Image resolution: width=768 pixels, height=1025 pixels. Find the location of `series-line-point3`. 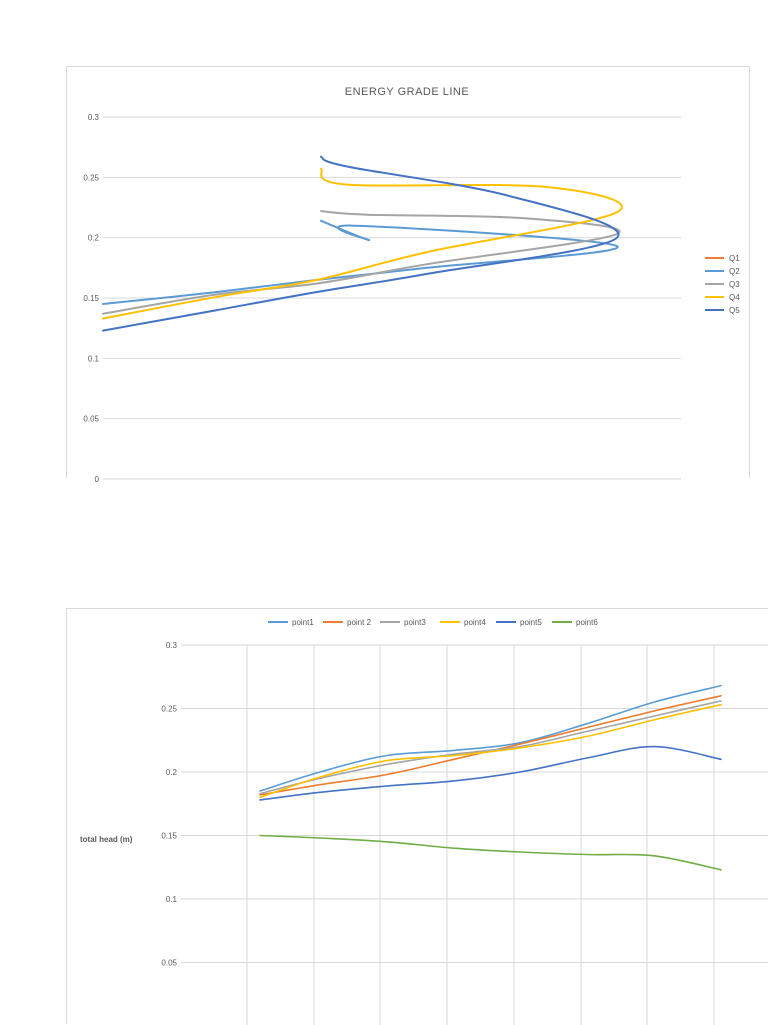

series-line-point3 is located at coordinates (490, 747).